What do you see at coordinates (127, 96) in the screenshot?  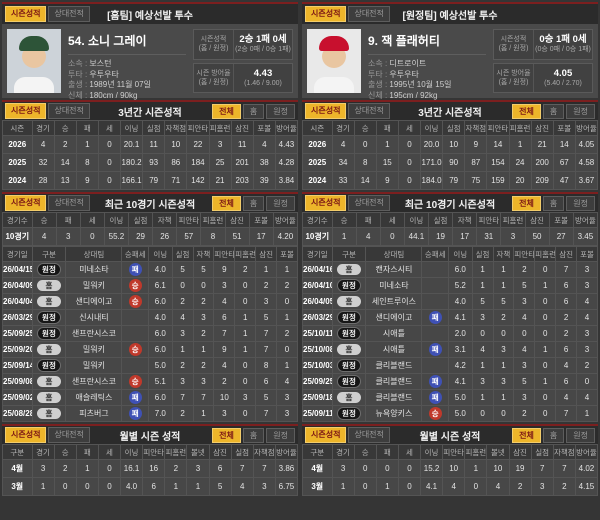 I see `player-body-row: 신체180cm / 90kg` at bounding box center [127, 96].